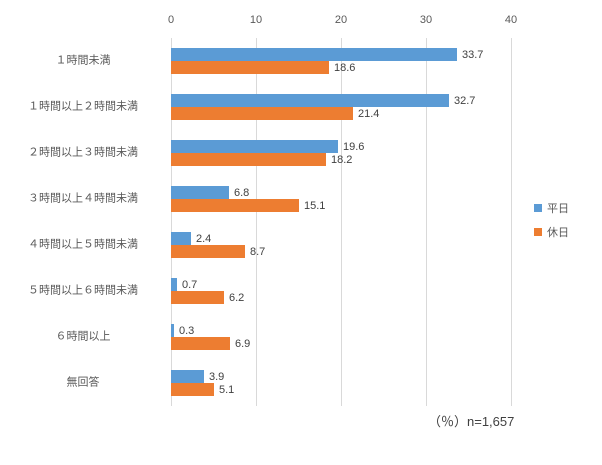 The width and height of the screenshot is (602, 465). What do you see at coordinates (83, 244) in the screenshot?
I see `category-label: ４時間以上５時間未満` at bounding box center [83, 244].